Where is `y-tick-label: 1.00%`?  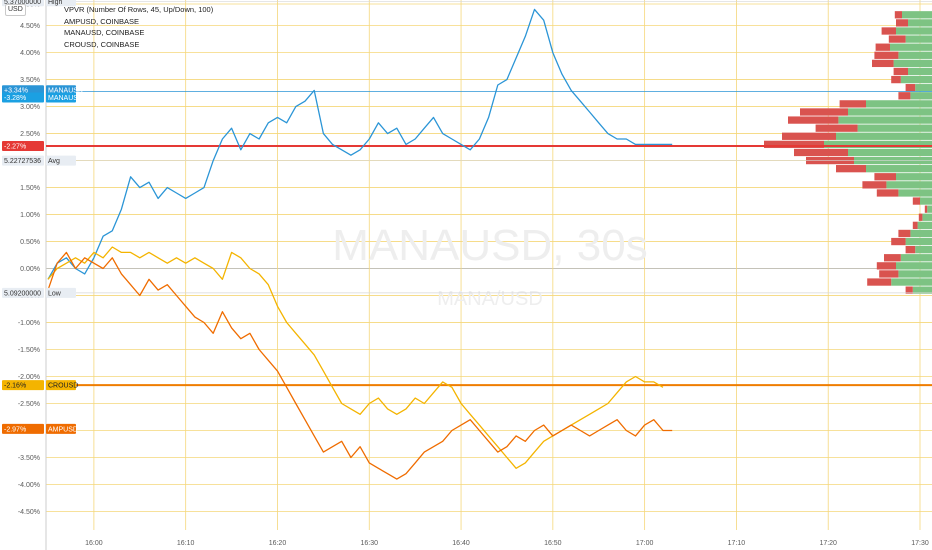 y-tick-label: 1.00% is located at coordinates (30, 215).